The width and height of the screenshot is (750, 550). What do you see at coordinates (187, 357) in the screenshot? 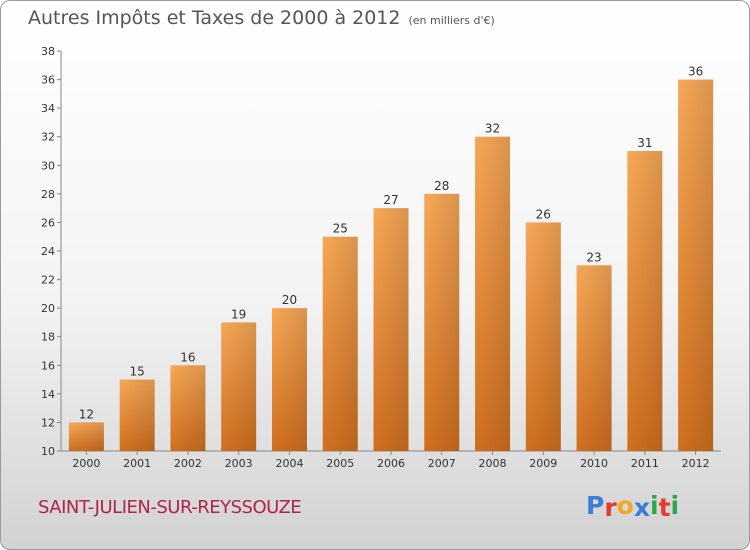
I see `bar-value-label: 16` at bounding box center [187, 357].